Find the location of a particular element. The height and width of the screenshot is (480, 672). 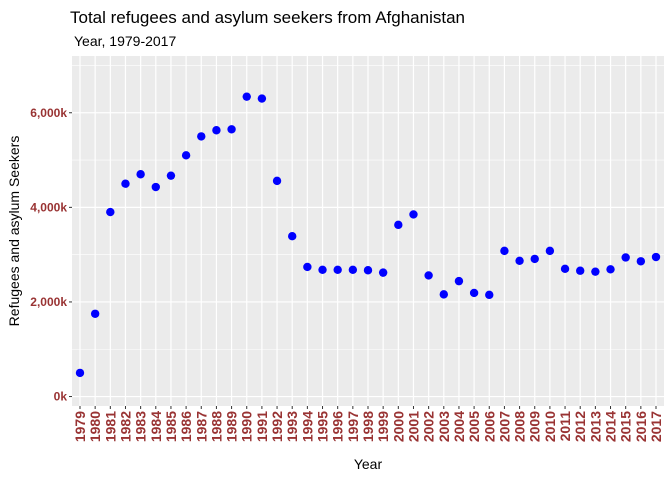

y-axis: 0k 2,000k 4,000k 6,000k is located at coordinates (51, 255).